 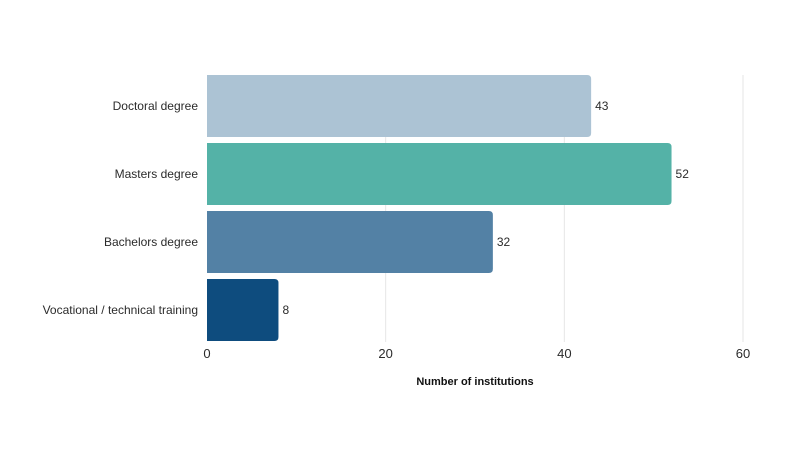 I want to click on data-label: 32, so click(x=504, y=242).